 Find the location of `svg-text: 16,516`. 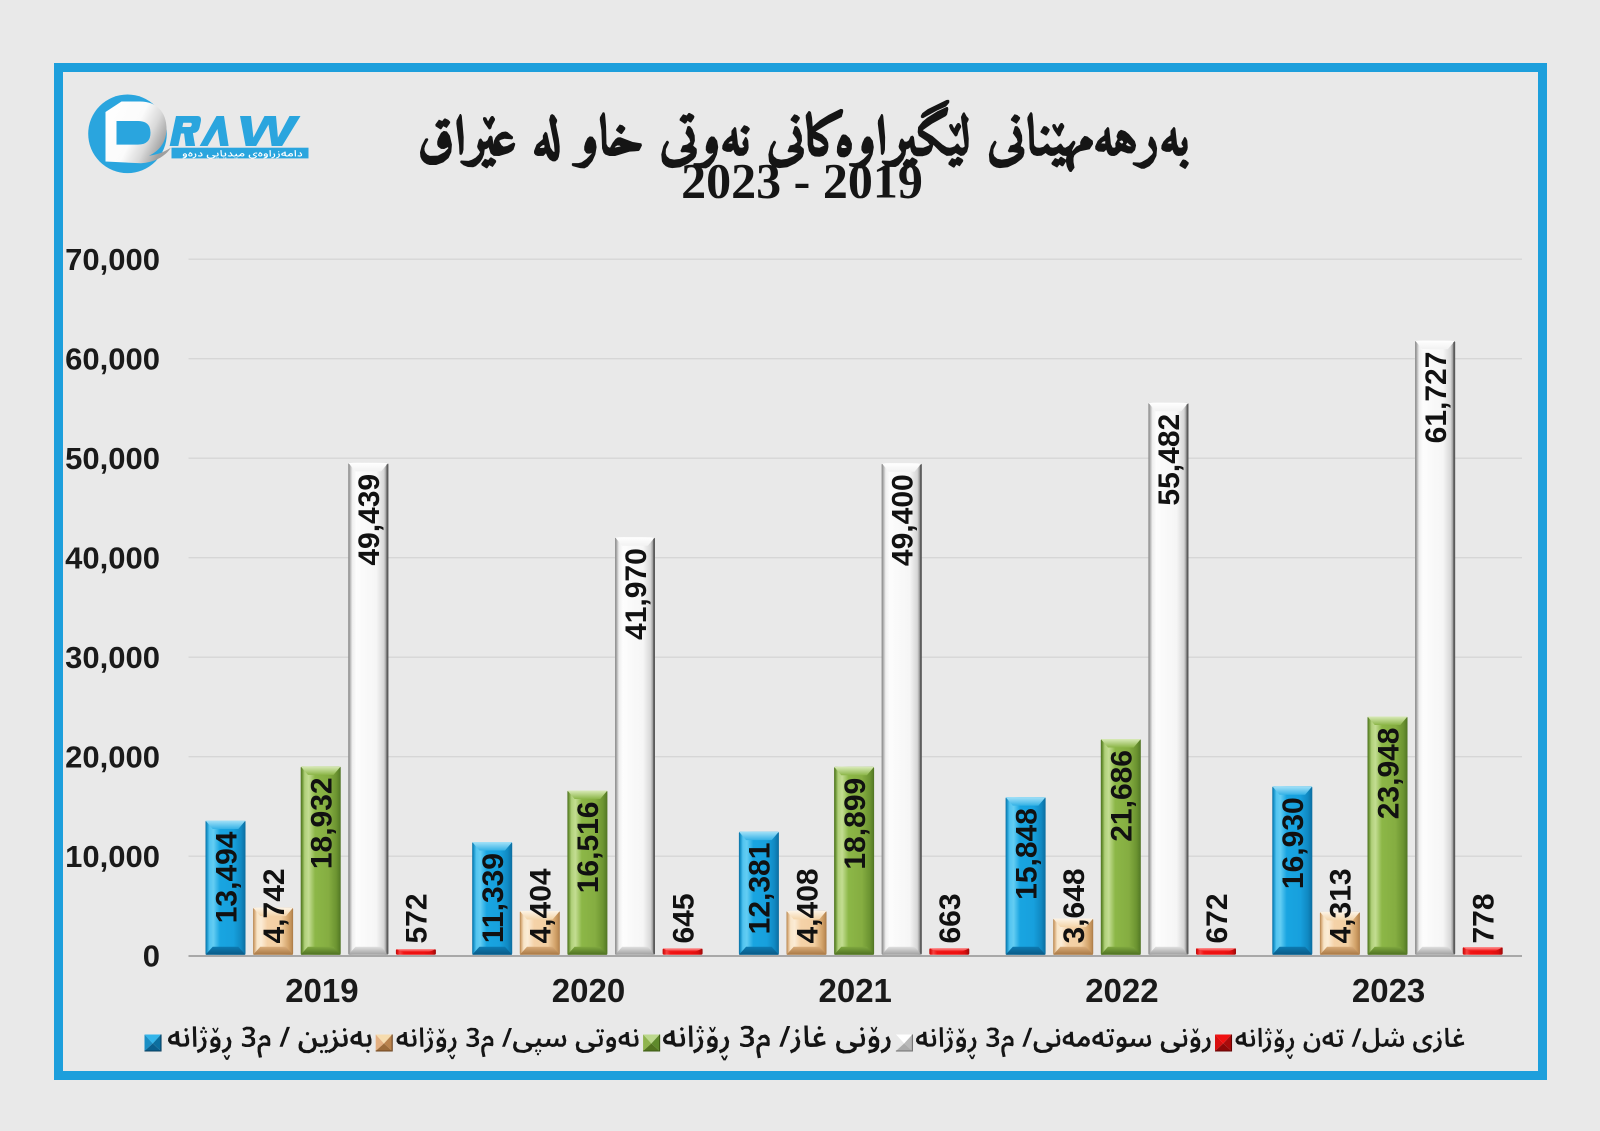

svg-text: 16,516 is located at coordinates (588, 848).